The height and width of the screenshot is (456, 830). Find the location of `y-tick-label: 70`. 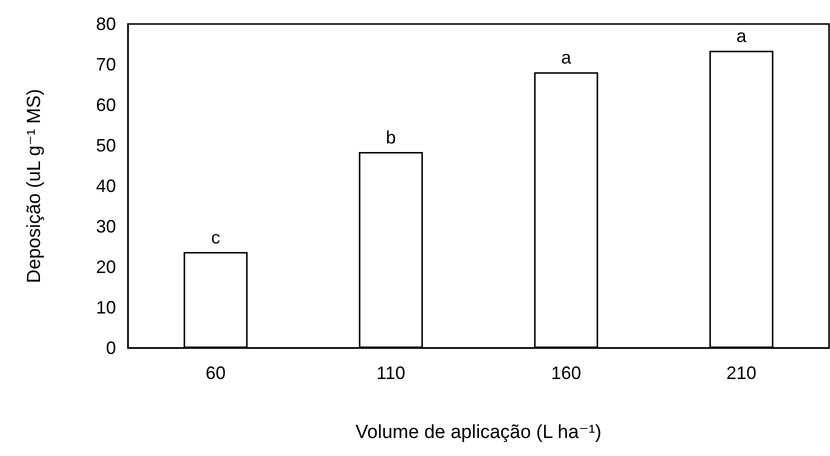

y-tick-label: 70 is located at coordinates (106, 64).